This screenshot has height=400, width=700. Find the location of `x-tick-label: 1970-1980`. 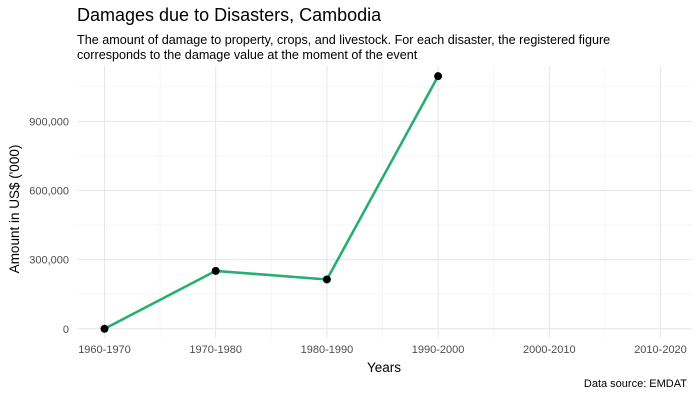

x-tick-label: 1970-1980 is located at coordinates (215, 350).